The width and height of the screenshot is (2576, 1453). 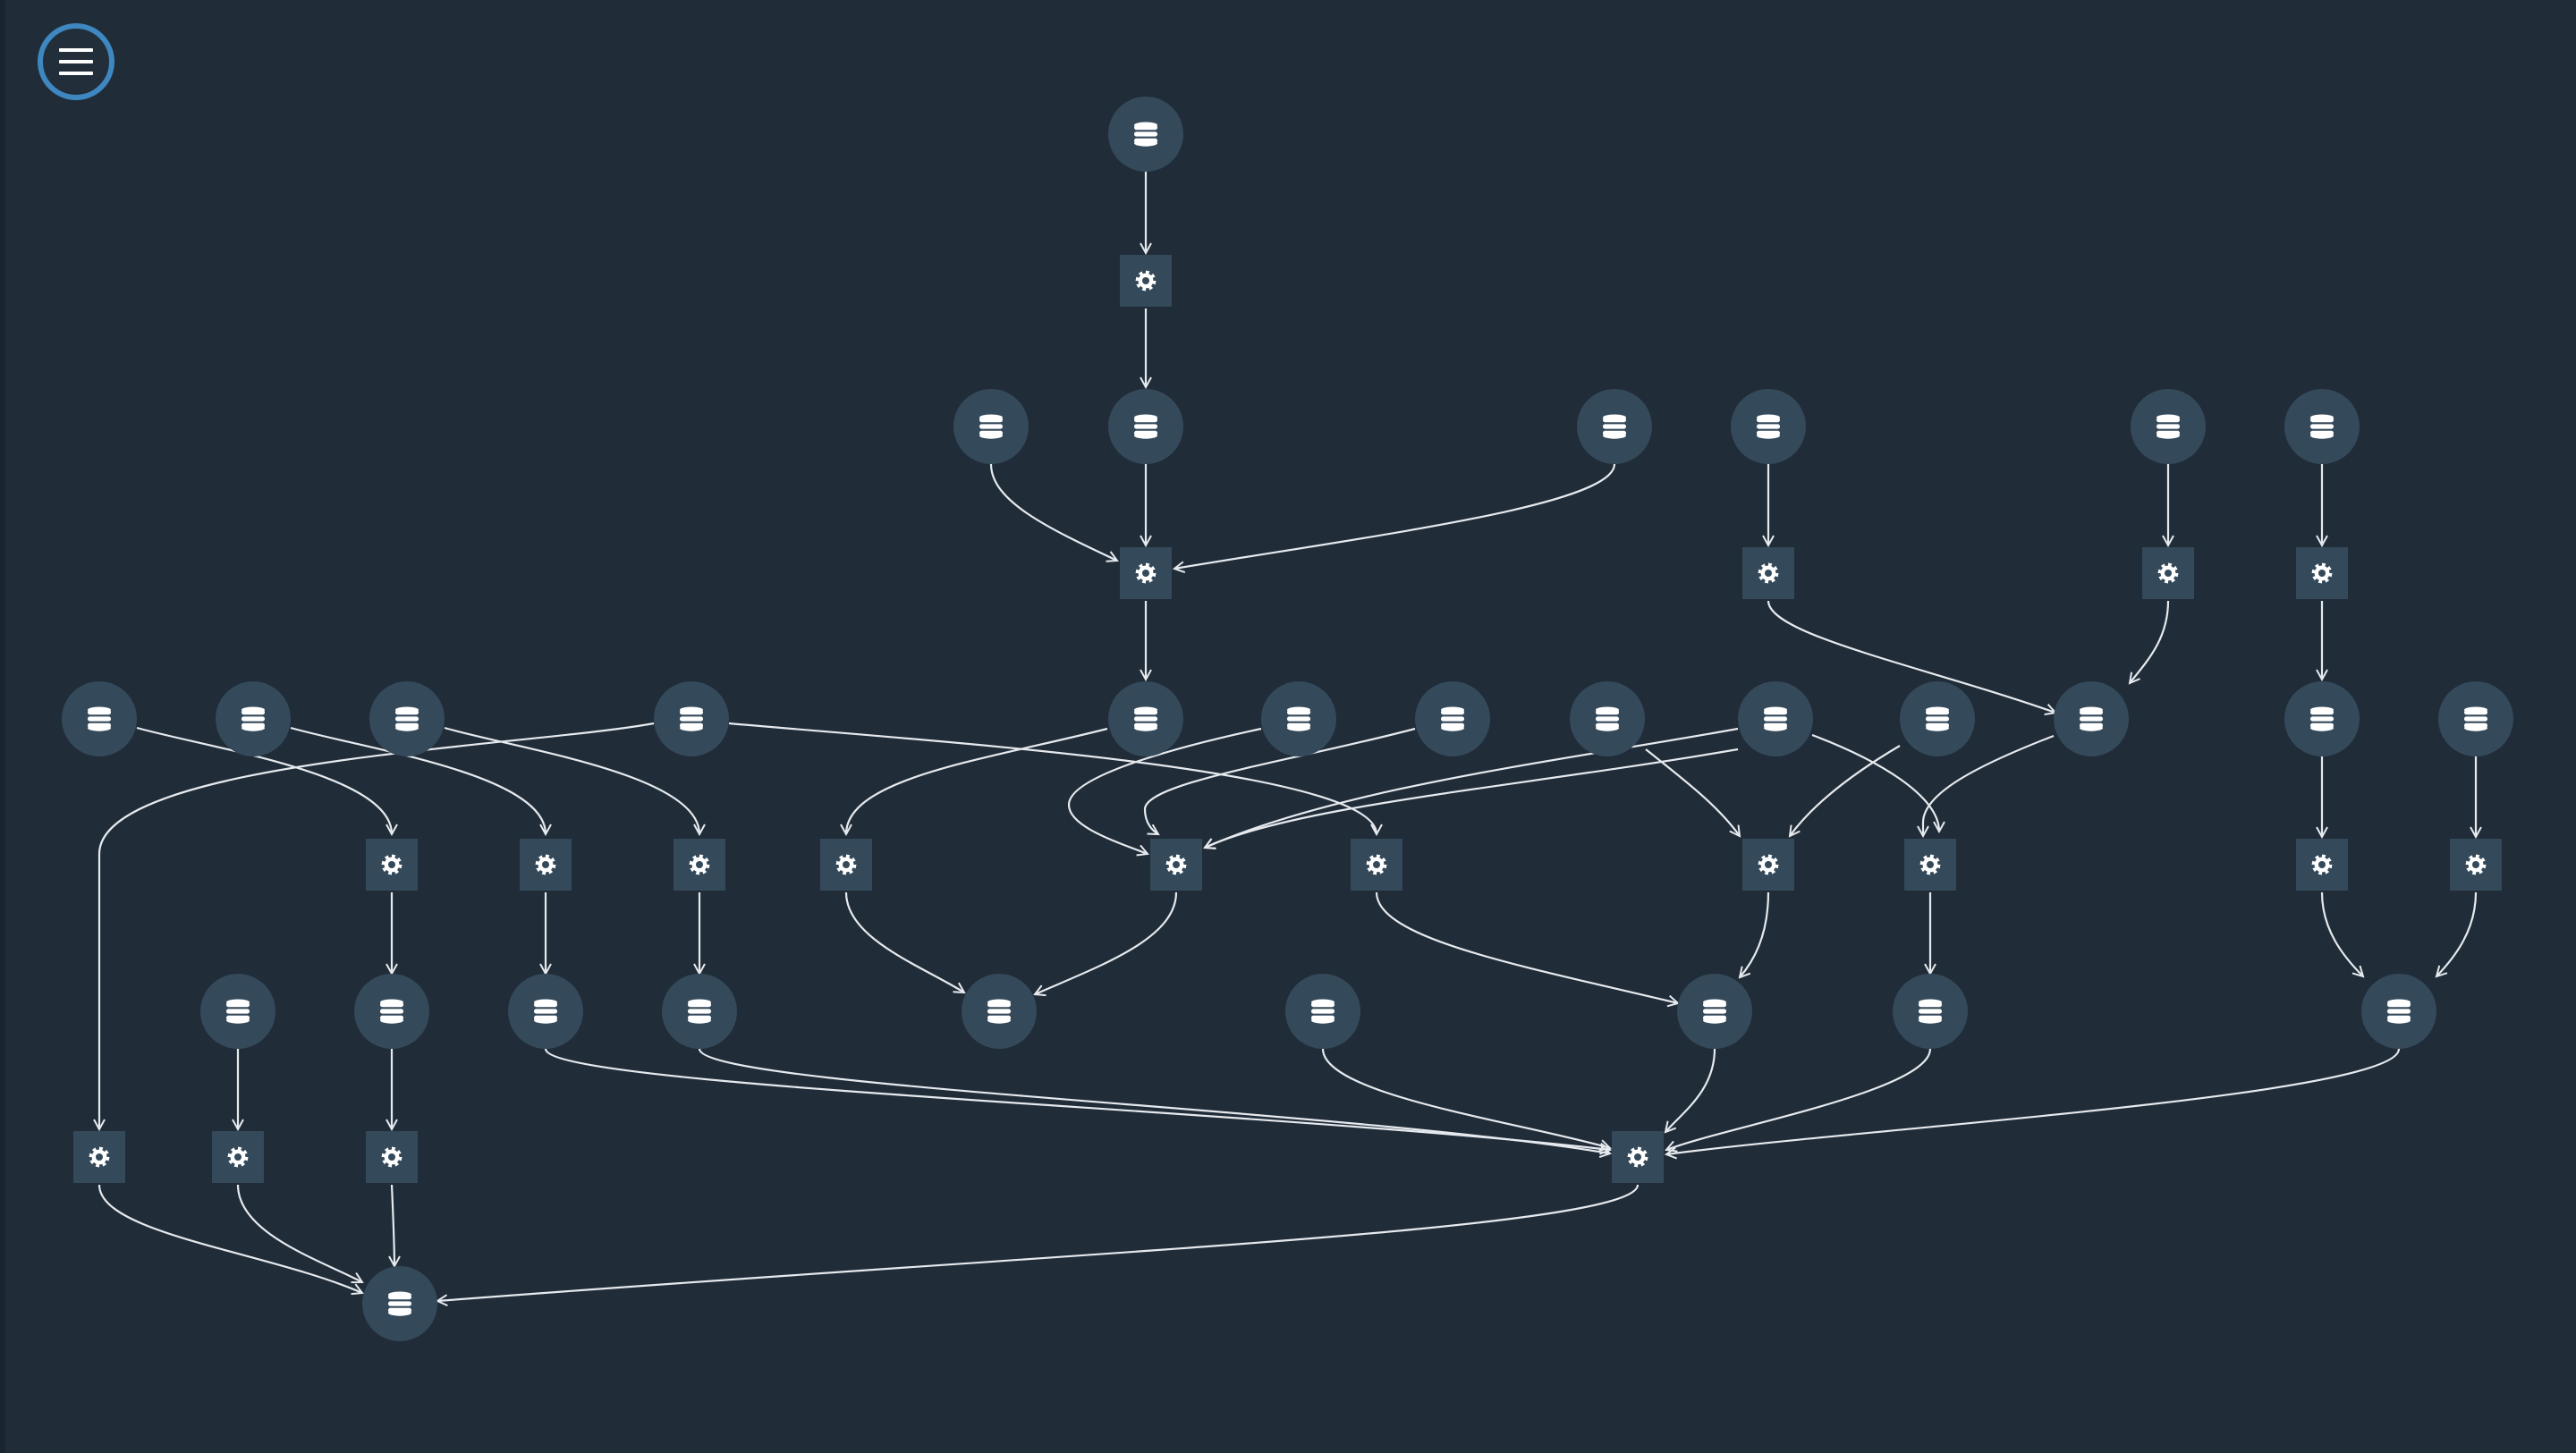 I want to click on job-node-j0, so click(x=1146, y=281).